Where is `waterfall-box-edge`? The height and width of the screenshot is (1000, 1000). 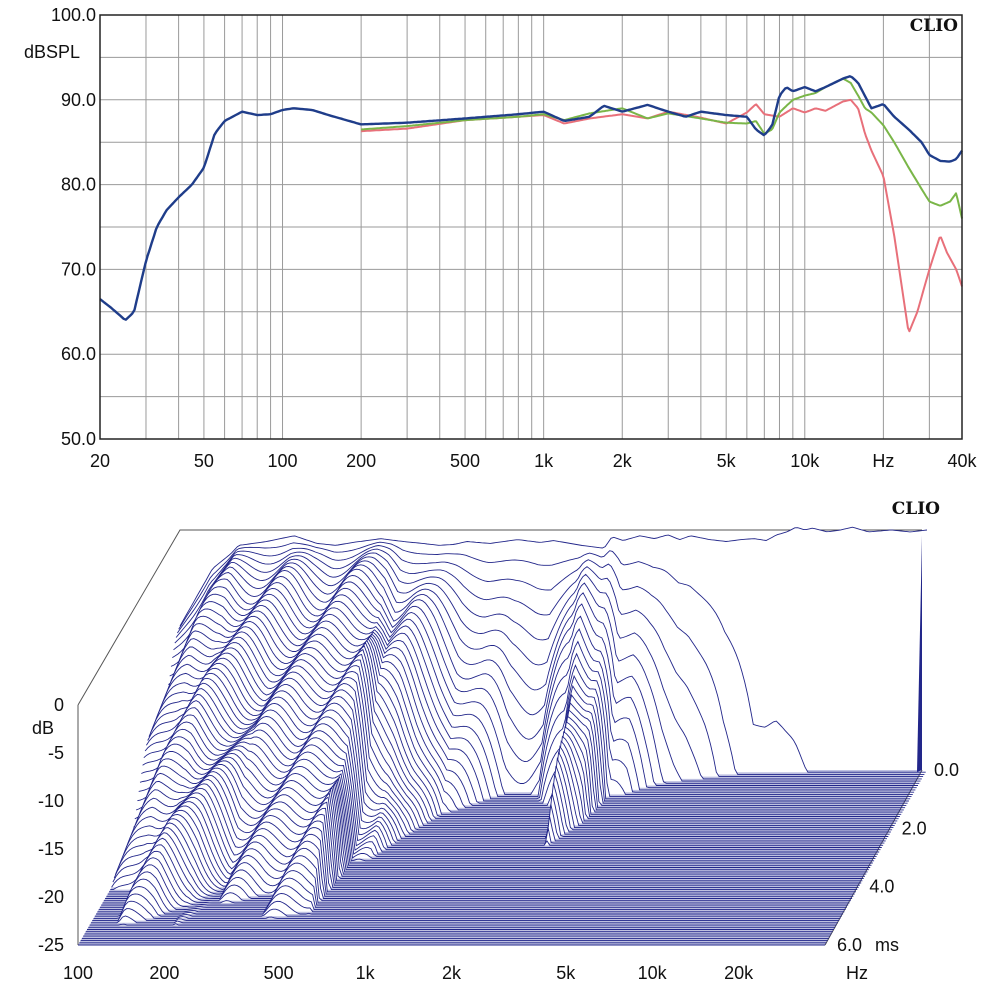
waterfall-box-edge is located at coordinates (499, 617).